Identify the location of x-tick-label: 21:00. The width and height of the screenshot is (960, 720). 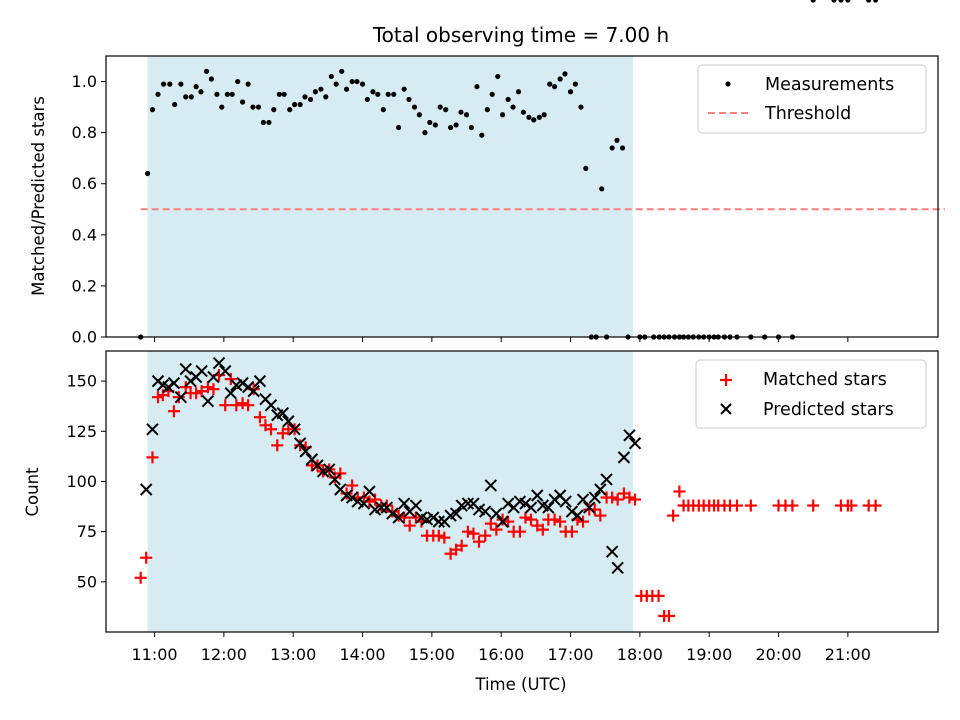
(848, 654).